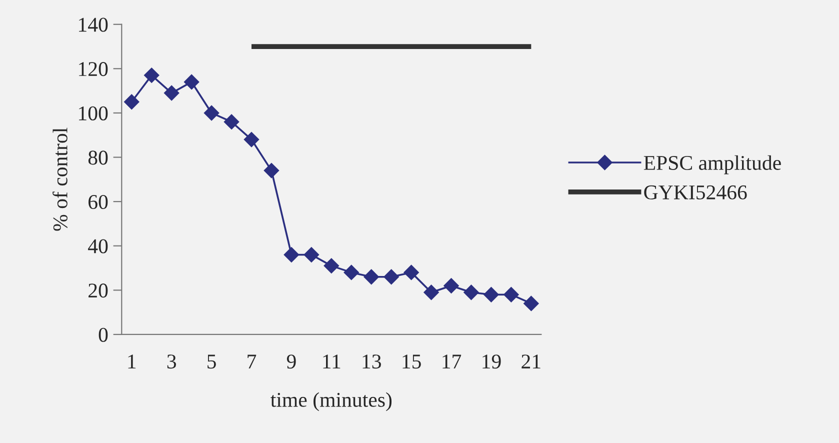  I want to click on y-tick-label: 140, so click(93, 25).